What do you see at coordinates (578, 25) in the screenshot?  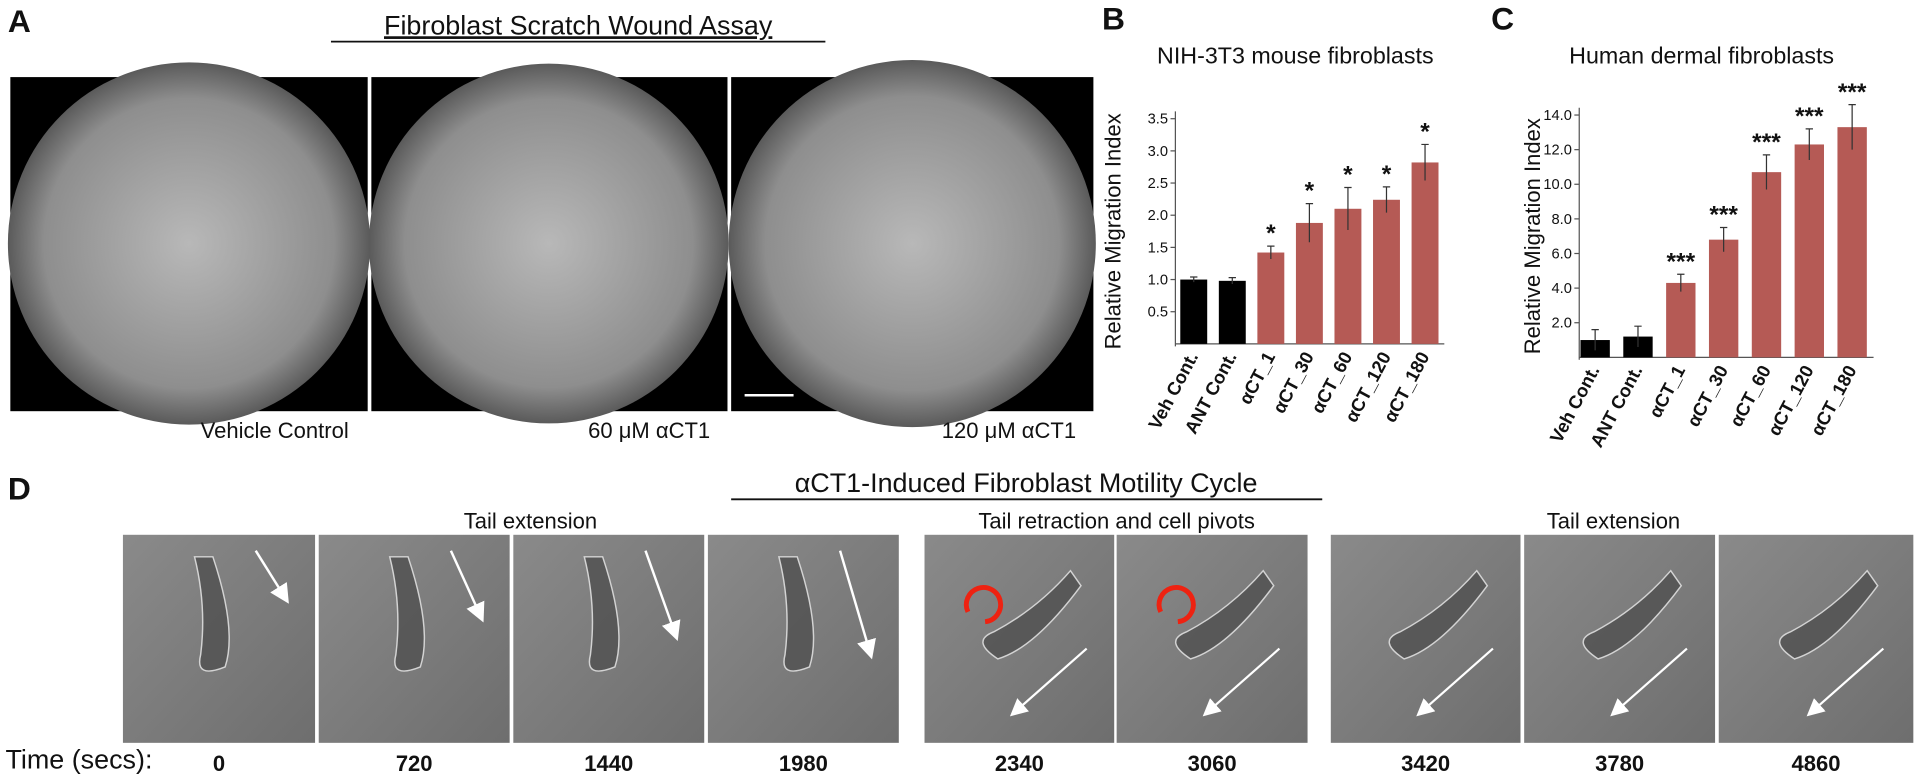 I see `panel-title: Fibroblast Scratch Wound Assay` at bounding box center [578, 25].